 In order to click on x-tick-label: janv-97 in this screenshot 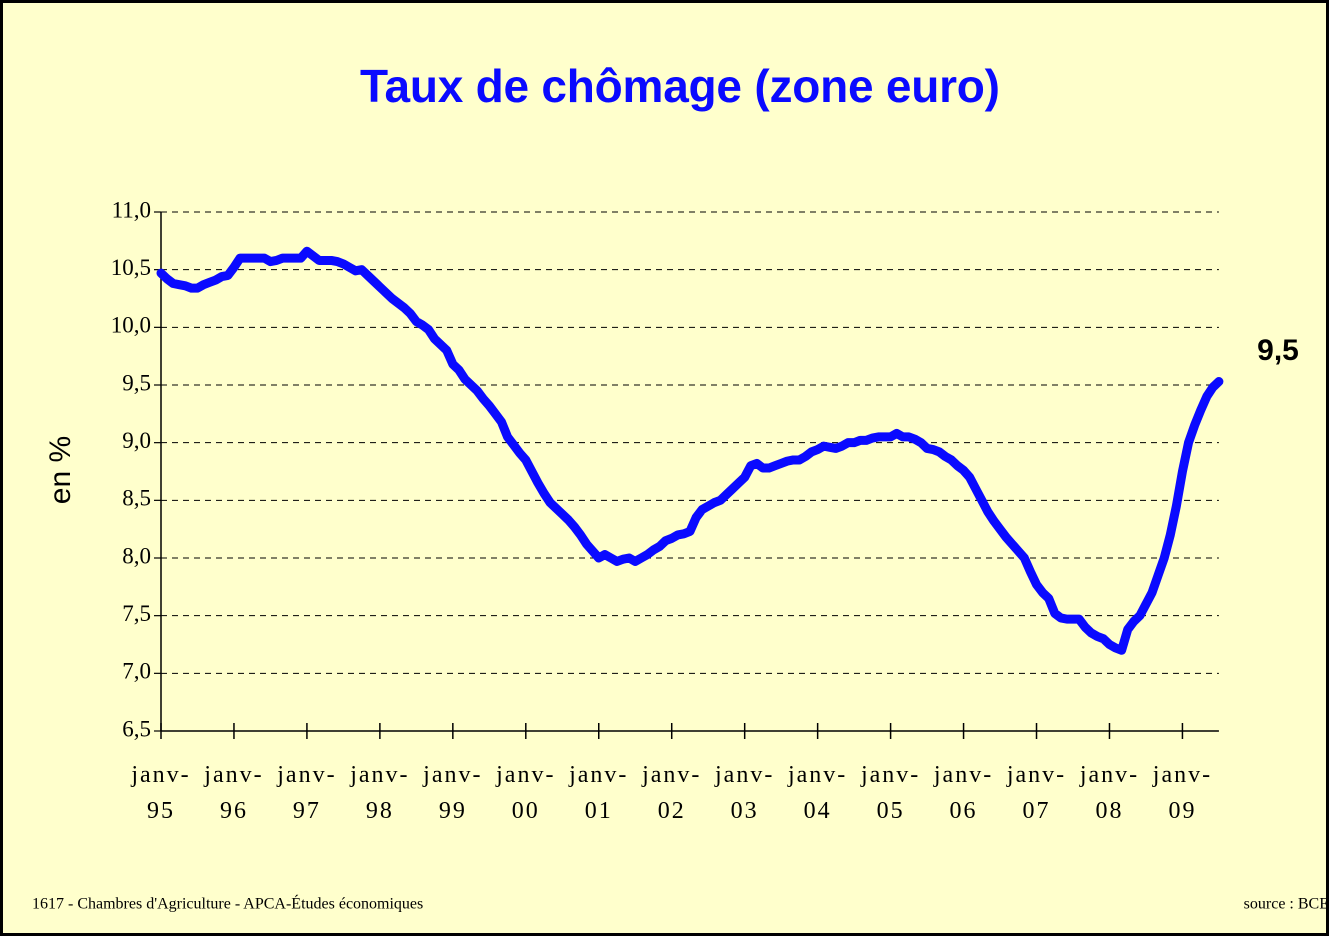, I will do `click(307, 793)`.